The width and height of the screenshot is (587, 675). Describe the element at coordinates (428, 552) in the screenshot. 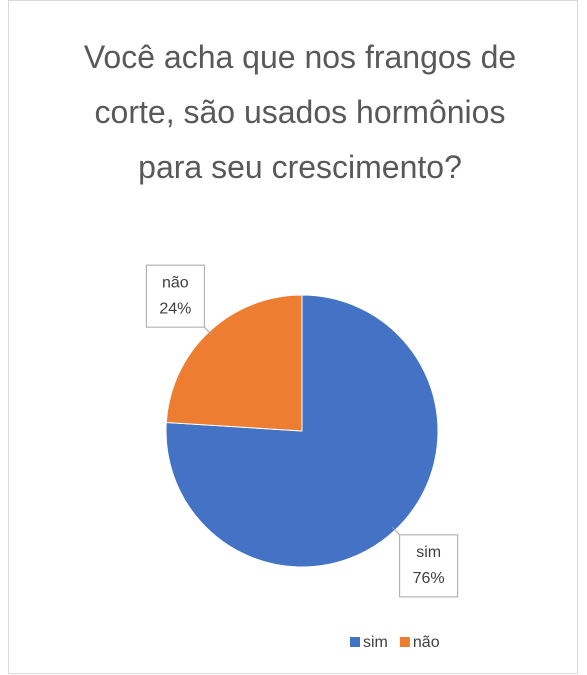

I see `data-label-category: sim` at that location.